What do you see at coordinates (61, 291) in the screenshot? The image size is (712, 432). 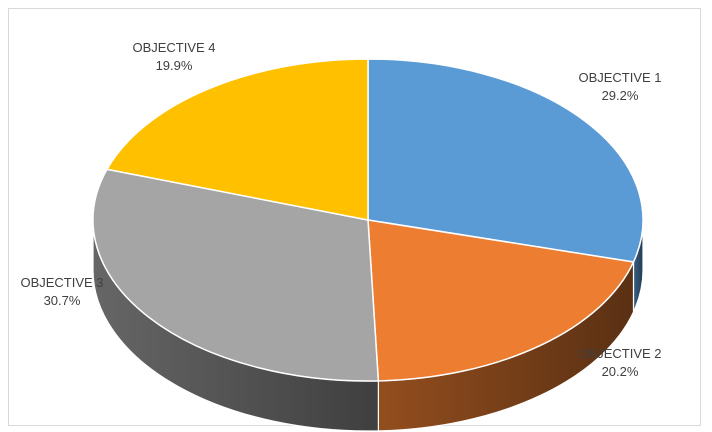 I see `data-label-3: OBJECTIVE 3 30.7%` at bounding box center [61, 291].